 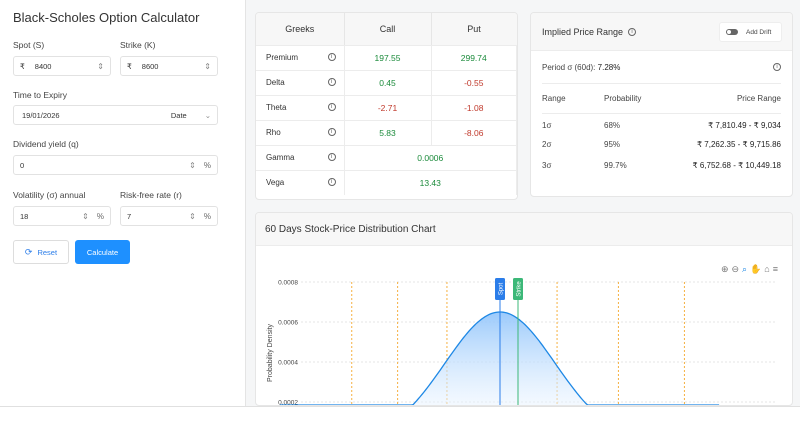 What do you see at coordinates (178, 115) in the screenshot?
I see `expiry-mode-select: Date` at bounding box center [178, 115].